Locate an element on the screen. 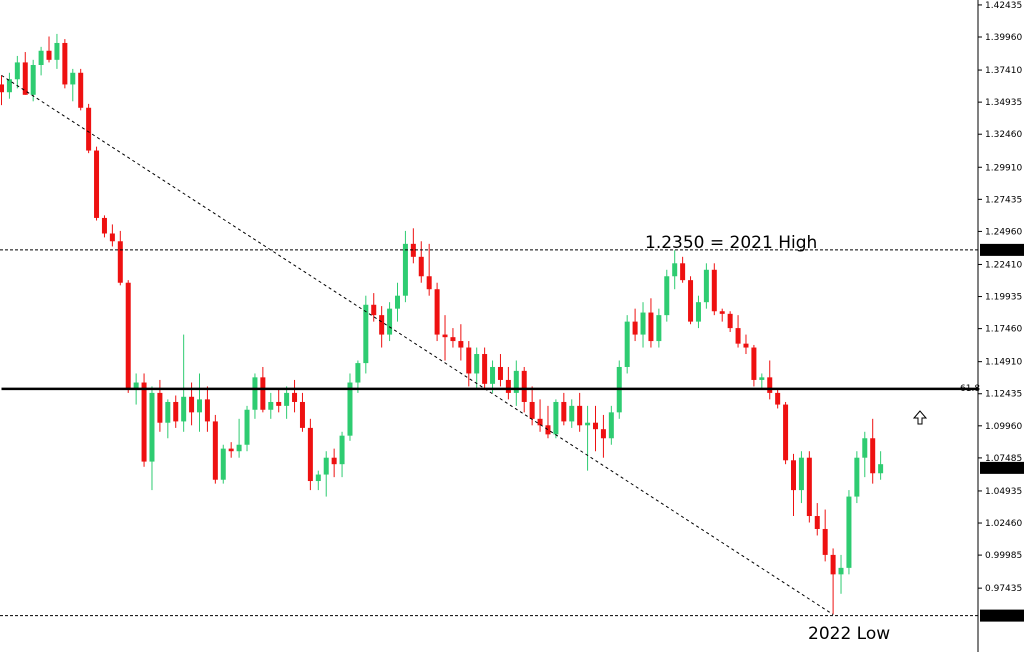  y-tick-label: 1.24960 is located at coordinates (1003, 232).